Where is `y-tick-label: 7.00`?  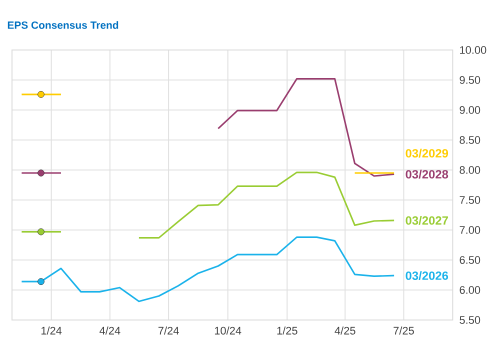 y-tick-label: 7.00 is located at coordinates (470, 230).